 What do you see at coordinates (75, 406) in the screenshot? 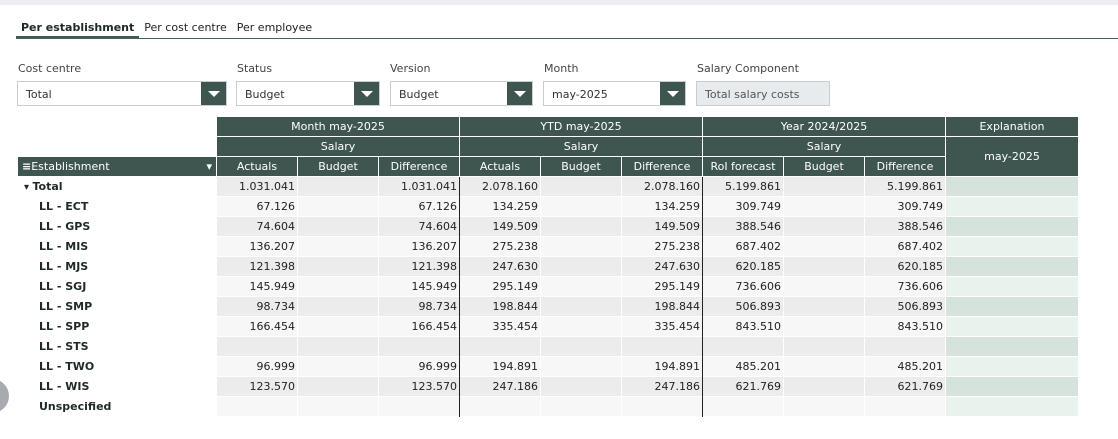
I see `row-label: Unspecified` at bounding box center [75, 406].